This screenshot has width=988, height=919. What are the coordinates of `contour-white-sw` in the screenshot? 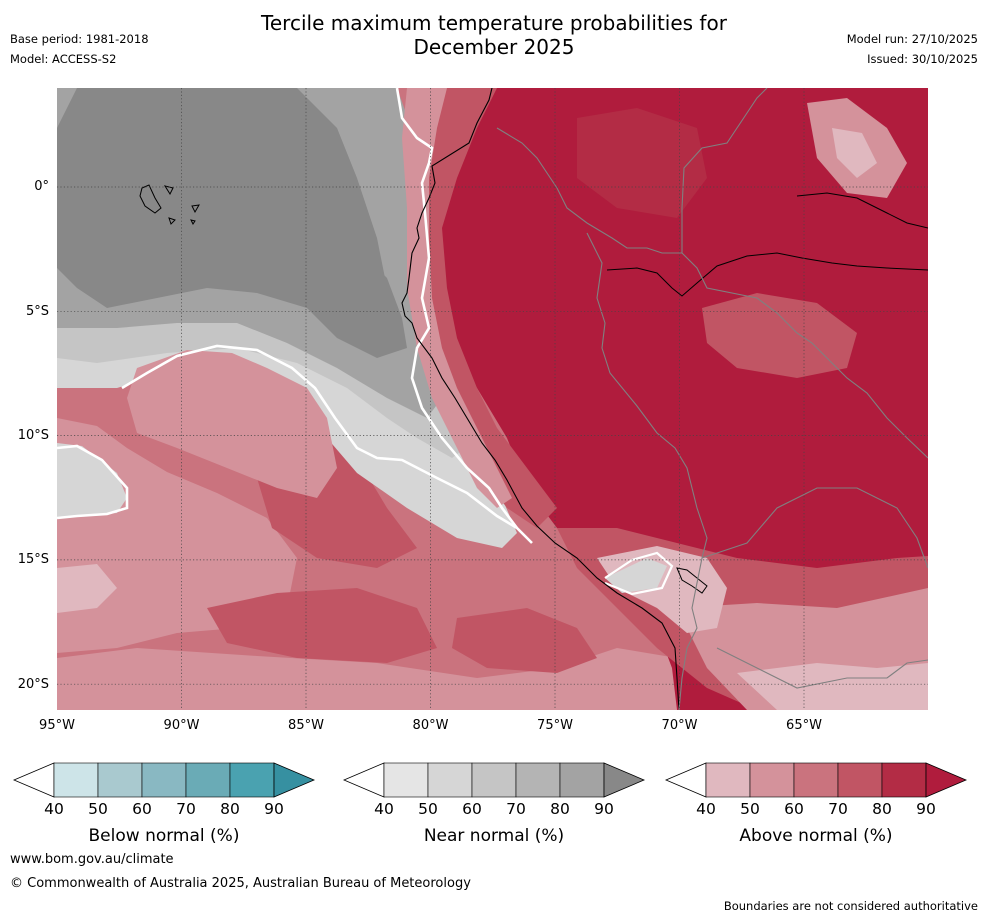 It's located at (319, 437).